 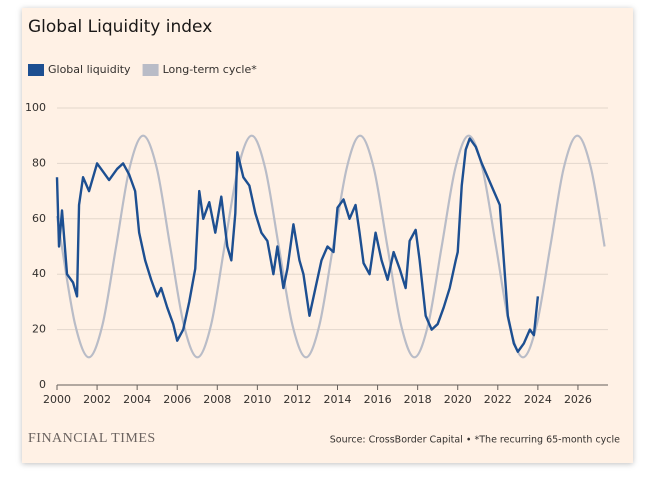 I want to click on x-tick-label: 2004, so click(x=137, y=399).